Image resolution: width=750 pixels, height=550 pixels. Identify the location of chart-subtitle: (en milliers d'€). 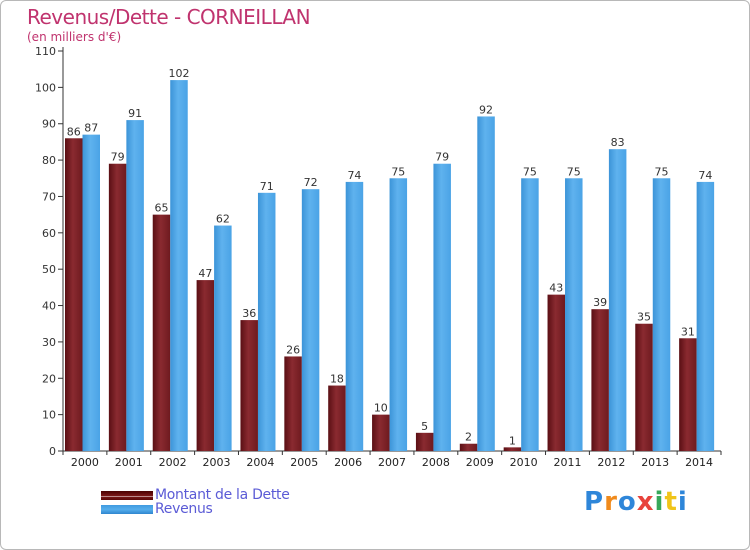
(74, 37).